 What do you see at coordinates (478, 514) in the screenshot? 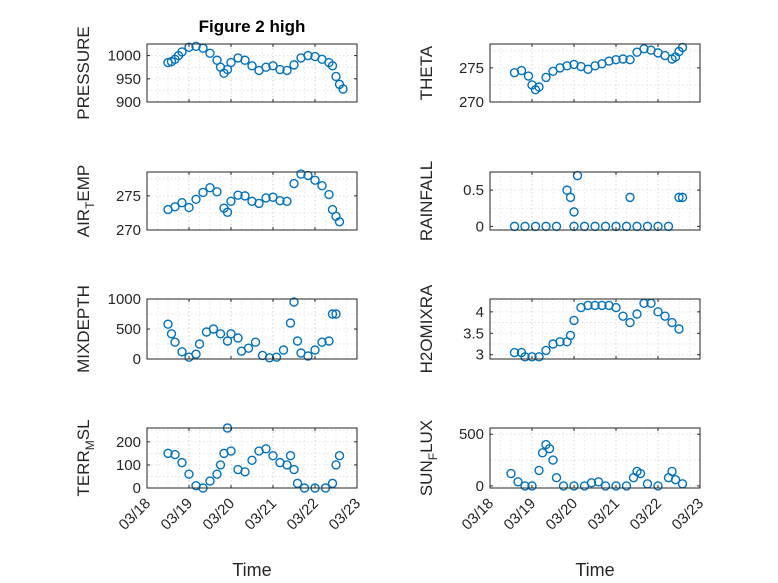
I see `x-tick-label: 03/18` at bounding box center [478, 514].